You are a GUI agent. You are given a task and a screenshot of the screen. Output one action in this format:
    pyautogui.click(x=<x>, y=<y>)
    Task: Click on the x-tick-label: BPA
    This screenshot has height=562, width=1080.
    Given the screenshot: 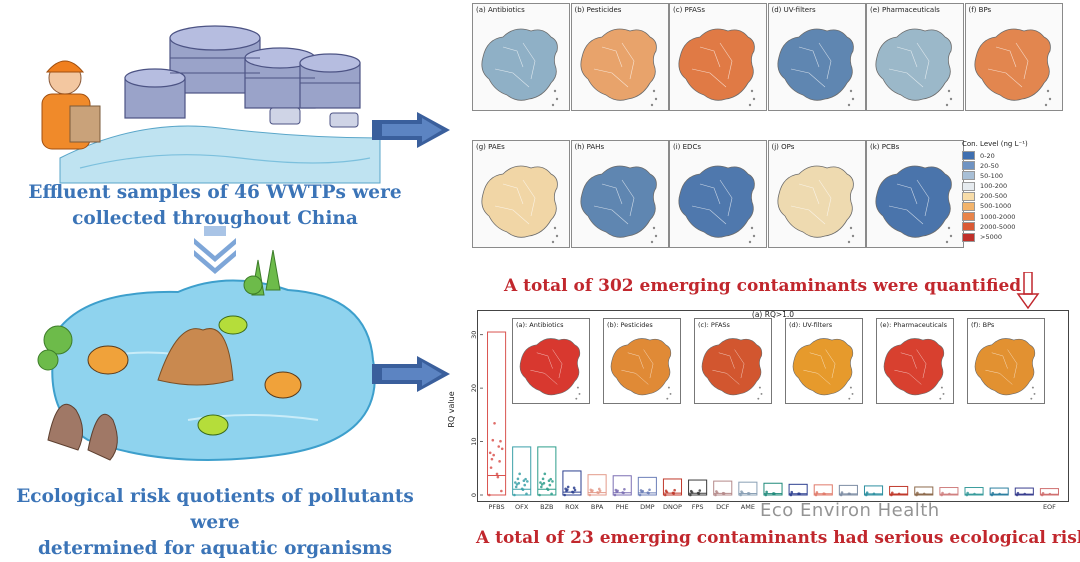 What is the action you would take?
    pyautogui.click(x=597, y=507)
    